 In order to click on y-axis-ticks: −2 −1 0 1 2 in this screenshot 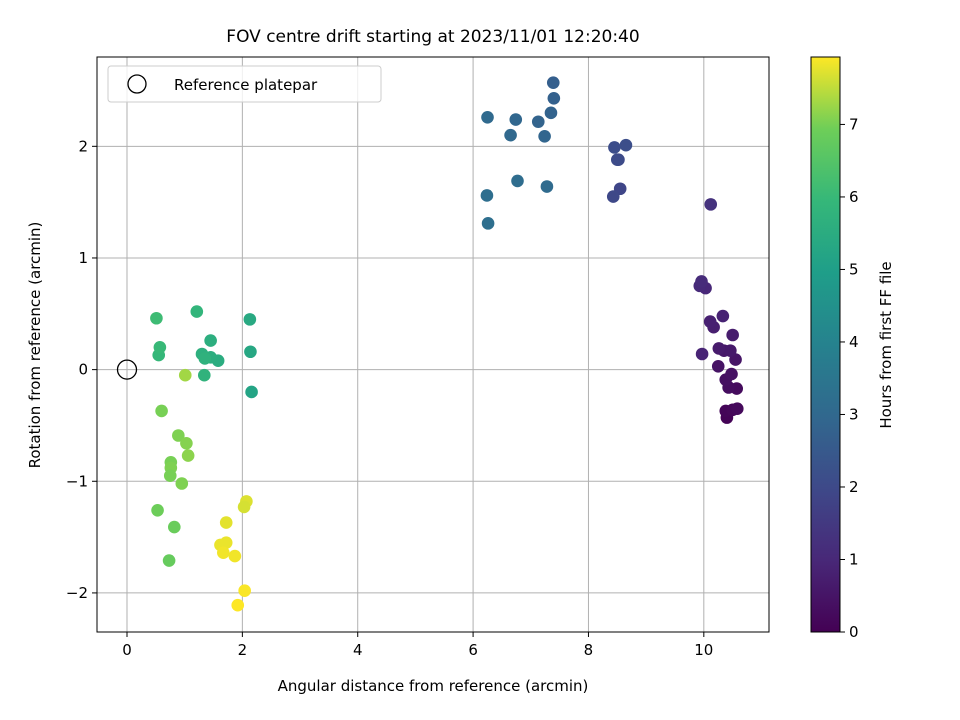, I will do `click(81, 369)`.